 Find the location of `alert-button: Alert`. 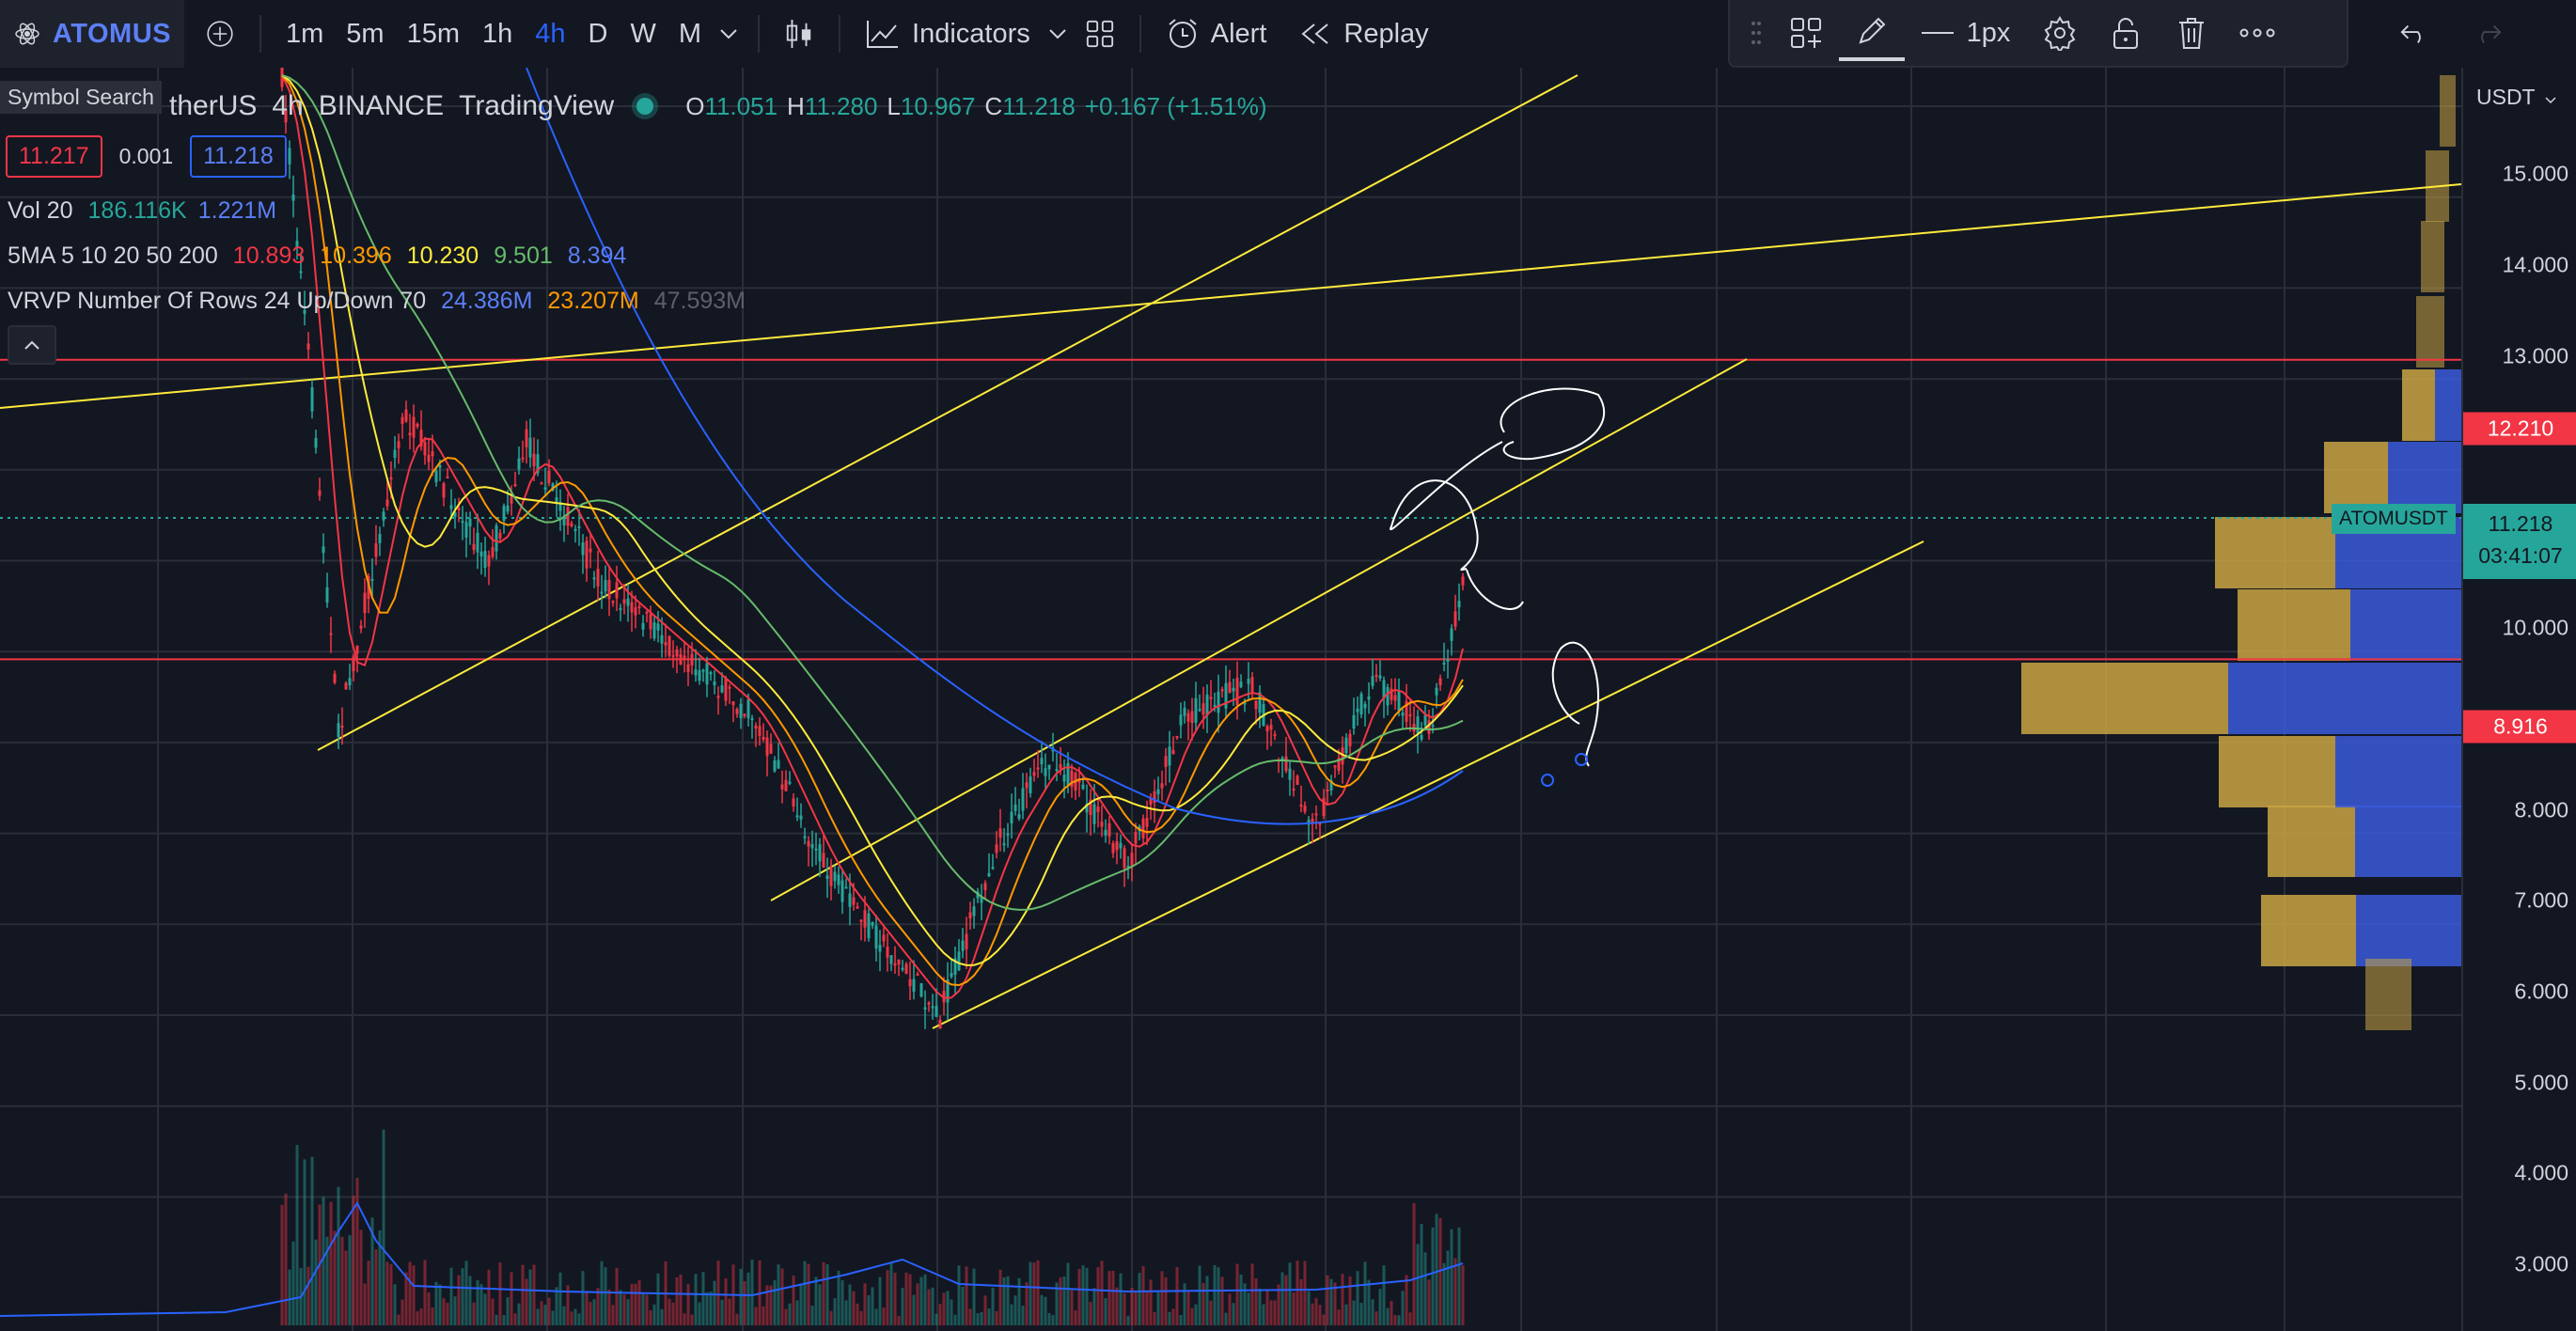

alert-button: Alert is located at coordinates (1217, 34).